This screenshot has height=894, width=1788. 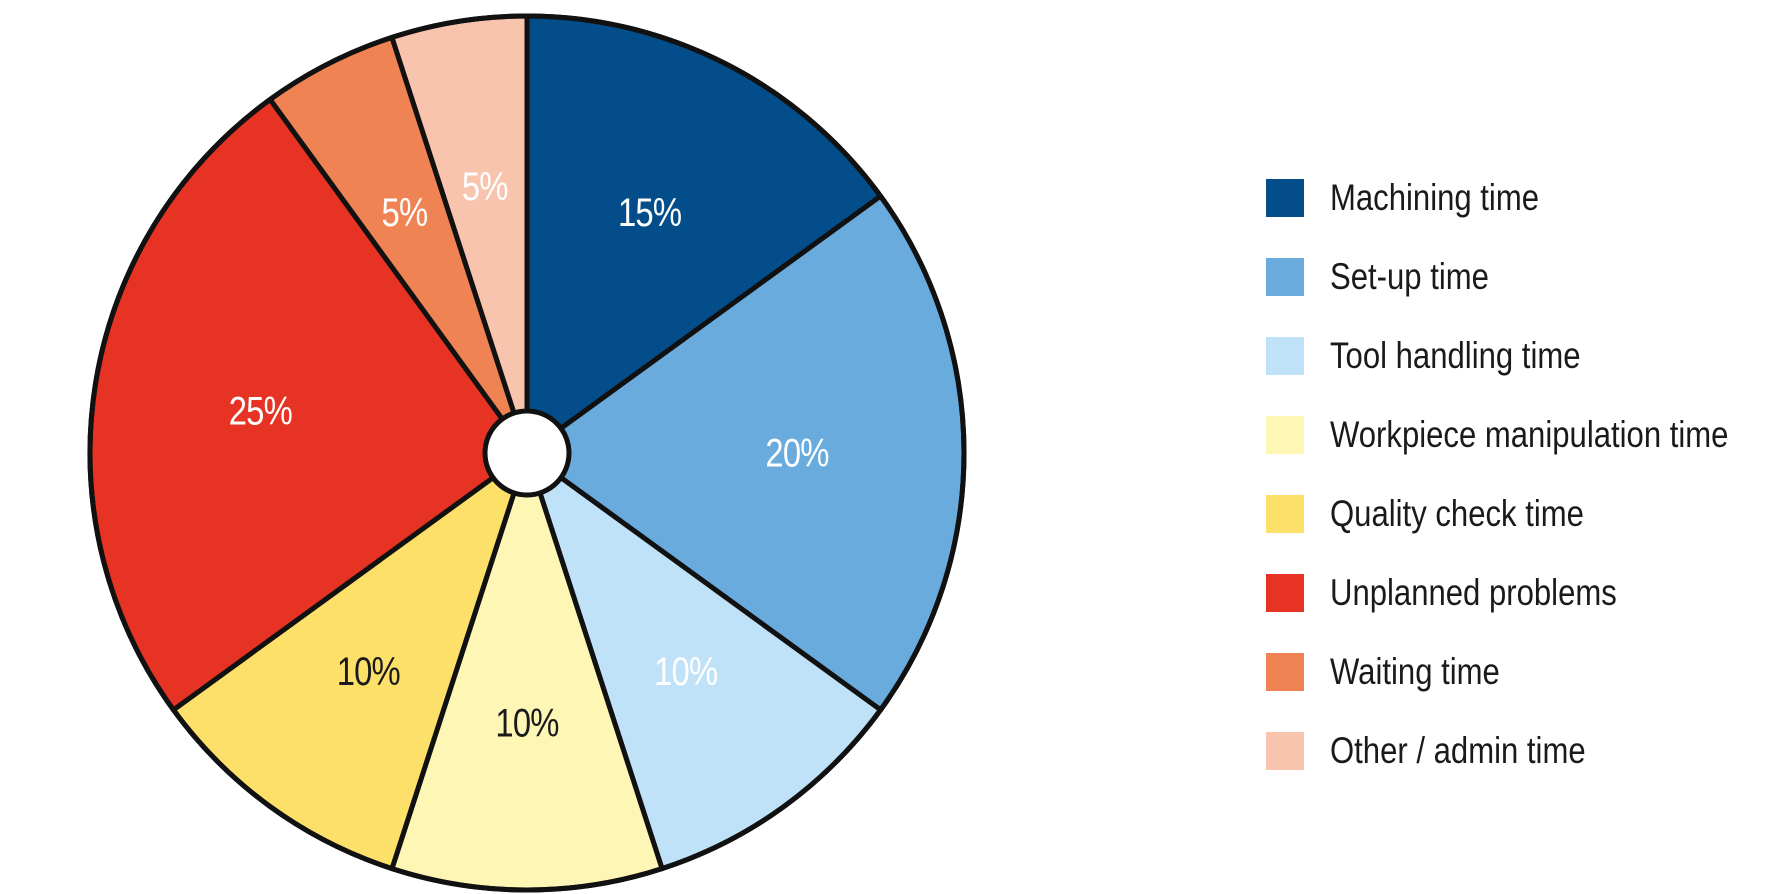 I want to click on legend-item: Unplanned problems, so click(x=1527, y=592).